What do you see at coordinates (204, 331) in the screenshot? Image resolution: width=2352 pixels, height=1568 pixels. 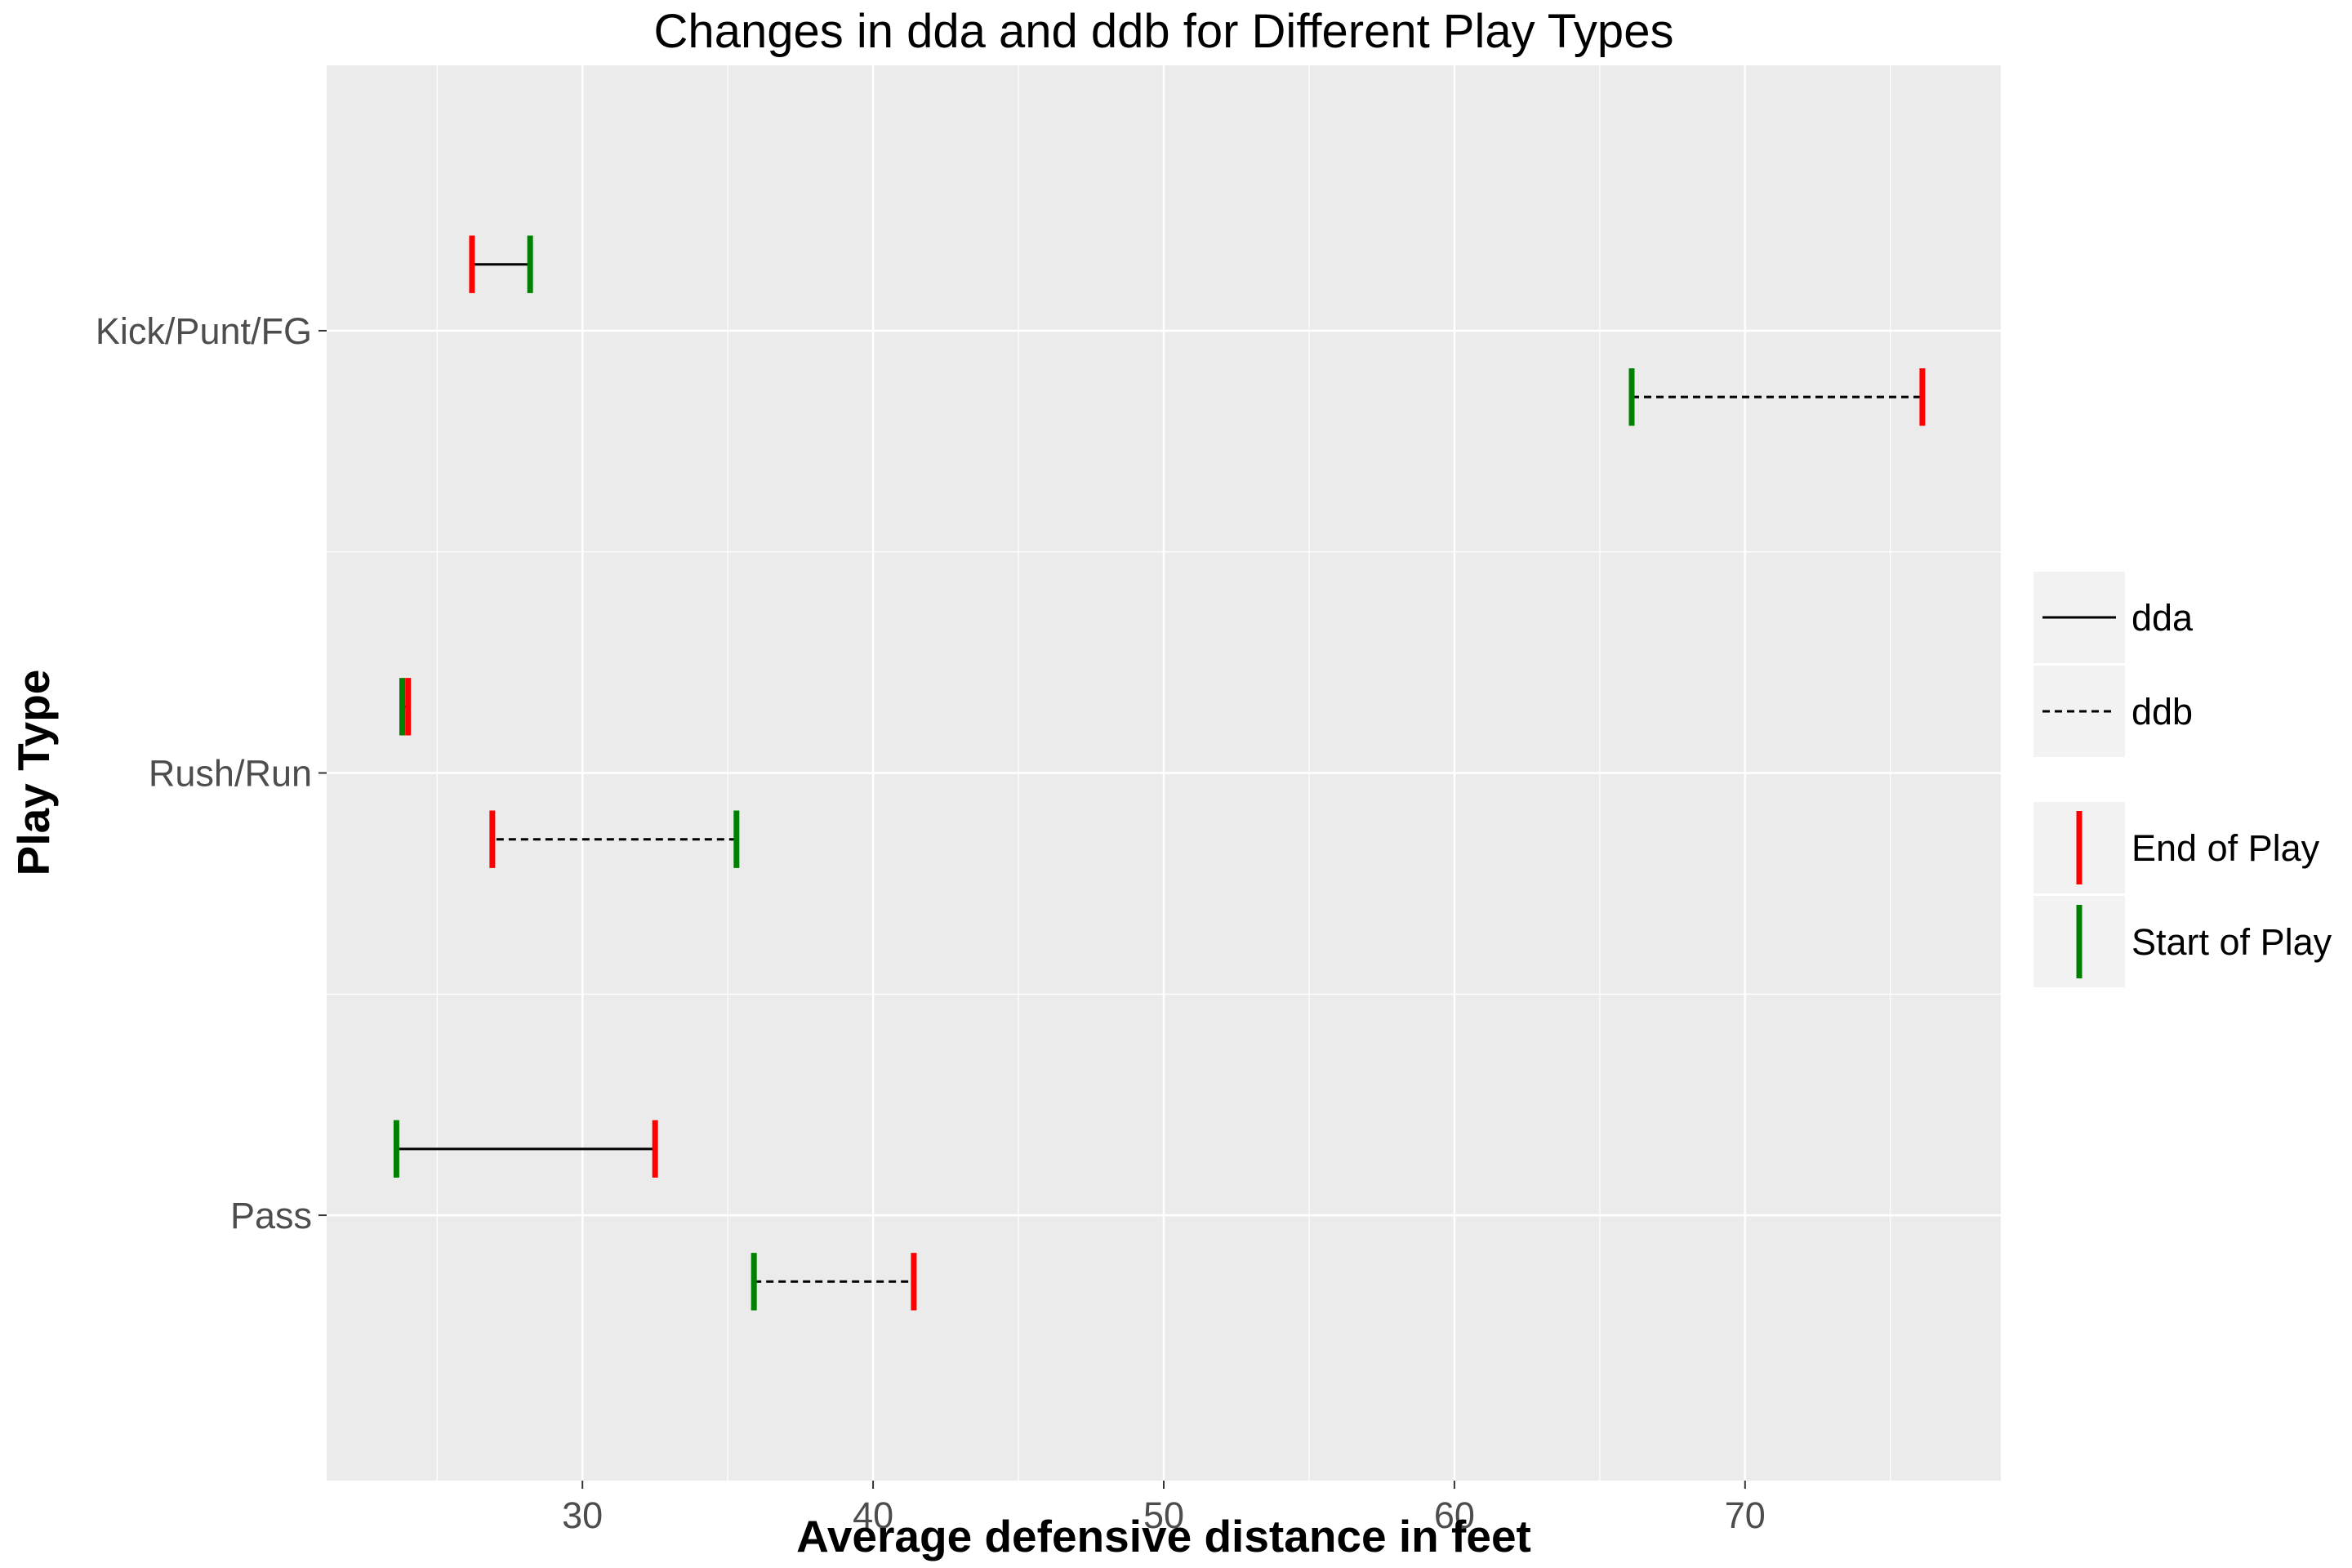 I see `y-tick-label: Kick/Punt/FG` at bounding box center [204, 331].